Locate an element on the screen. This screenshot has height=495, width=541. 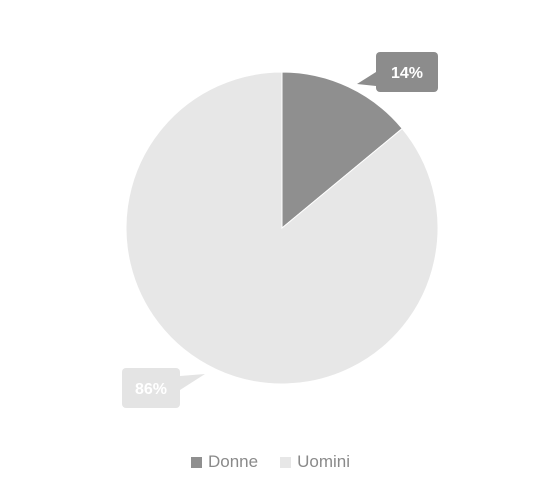
legend-item-donne: Donne is located at coordinates (224, 462).